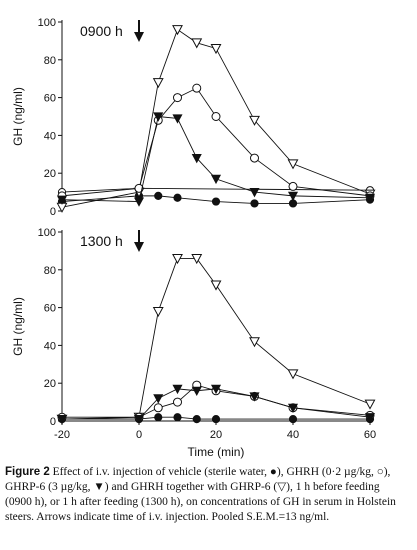 Image resolution: width=417 pixels, height=550 pixels. What do you see at coordinates (370, 435) in the screenshot?
I see `x-tick-label: 60` at bounding box center [370, 435].